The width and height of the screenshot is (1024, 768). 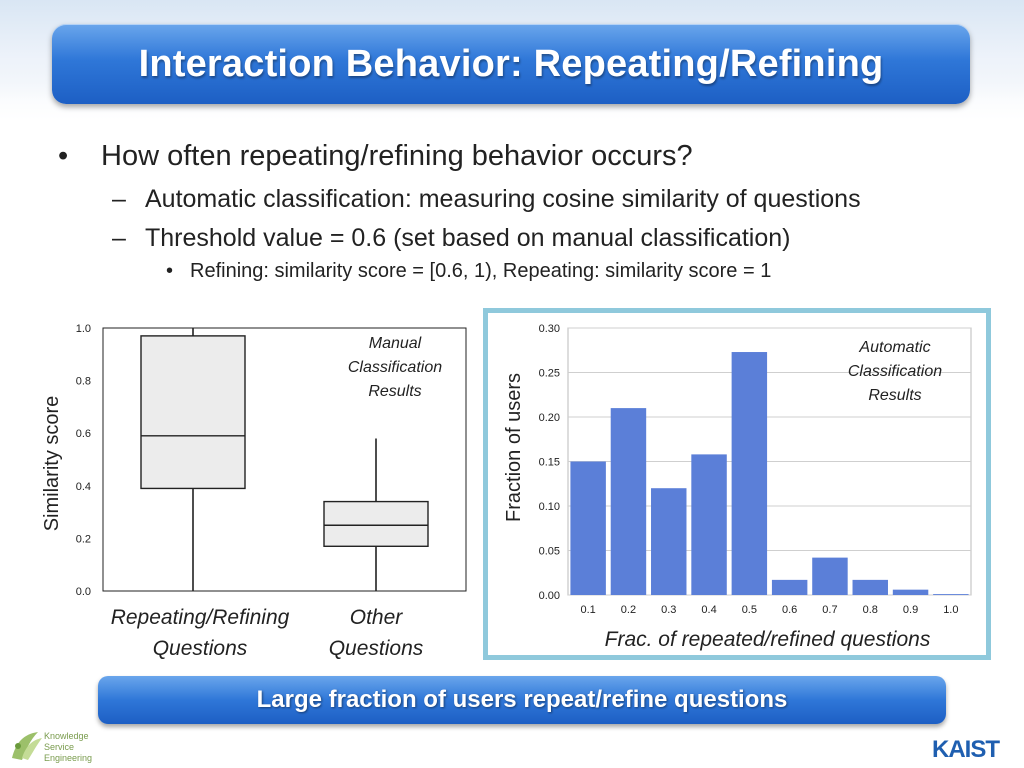 What do you see at coordinates (966, 749) in the screenshot?
I see `kaist-logo: KAIST` at bounding box center [966, 749].